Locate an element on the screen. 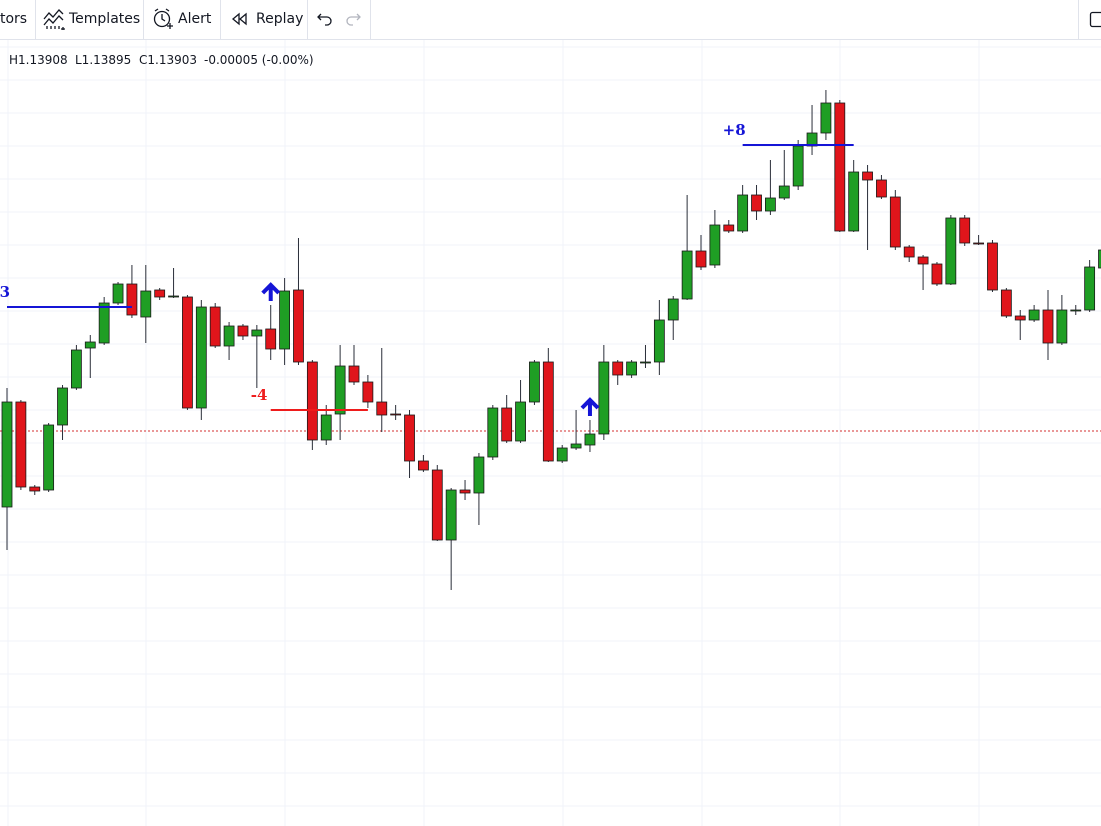  redo-button is located at coordinates (353, 19).